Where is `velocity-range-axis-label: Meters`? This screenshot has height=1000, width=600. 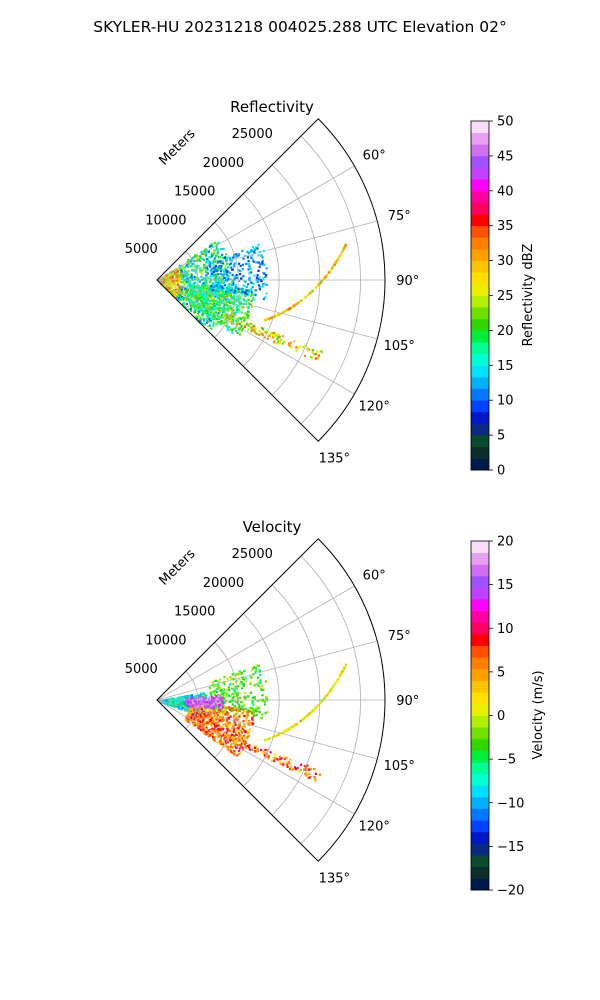
velocity-range-axis-label: Meters is located at coordinates (178, 567).